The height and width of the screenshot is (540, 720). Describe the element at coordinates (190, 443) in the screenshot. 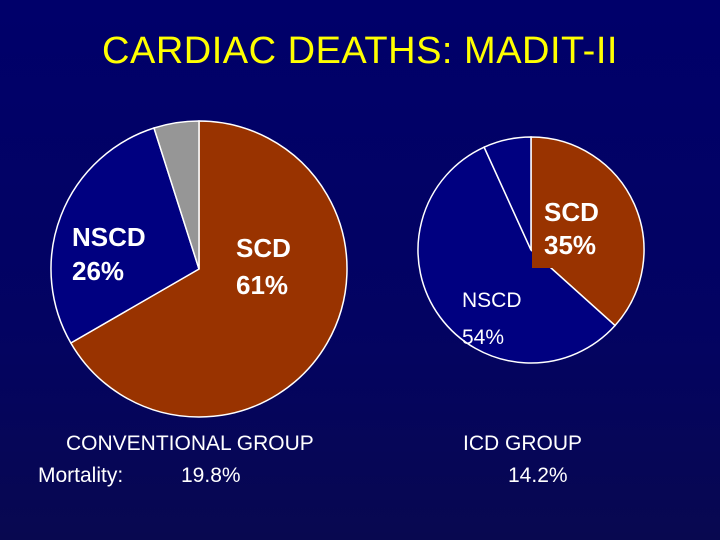

I see `conventional-group-caption: CONVENTIONAL GROUP` at that location.